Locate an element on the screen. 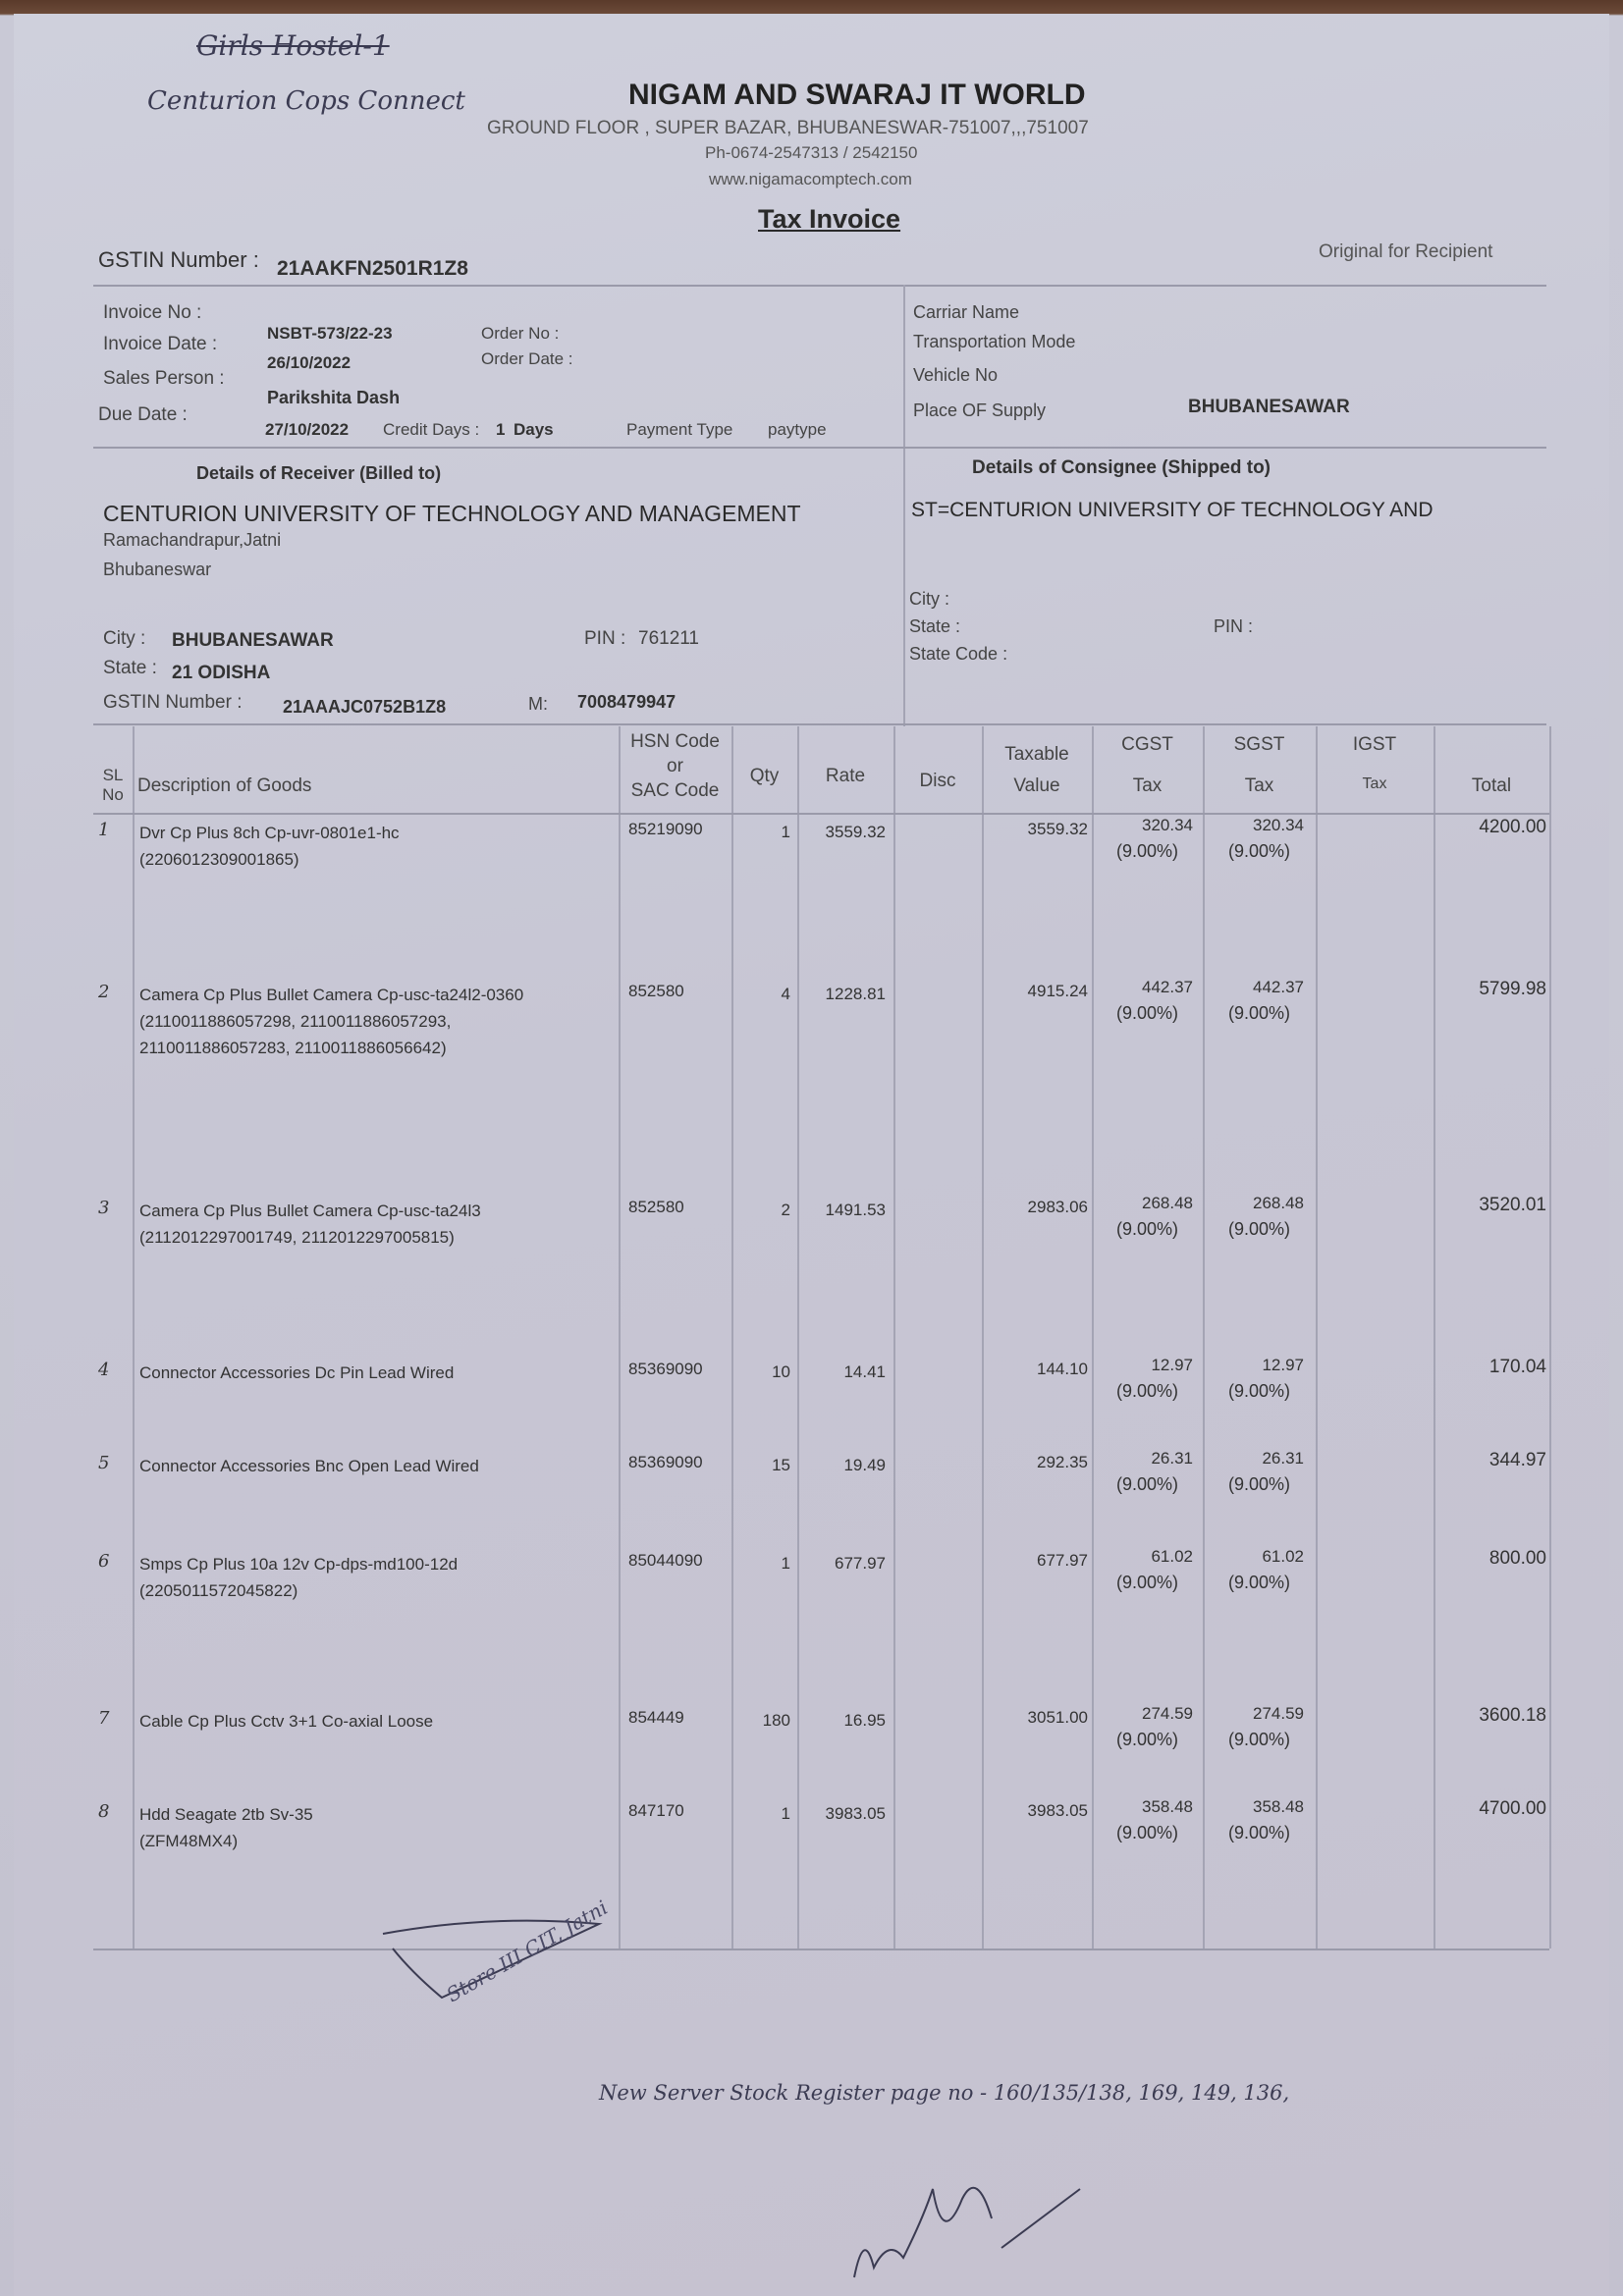 The width and height of the screenshot is (1623, 2296). consignee-pin-label: PIN : is located at coordinates (1234, 626).